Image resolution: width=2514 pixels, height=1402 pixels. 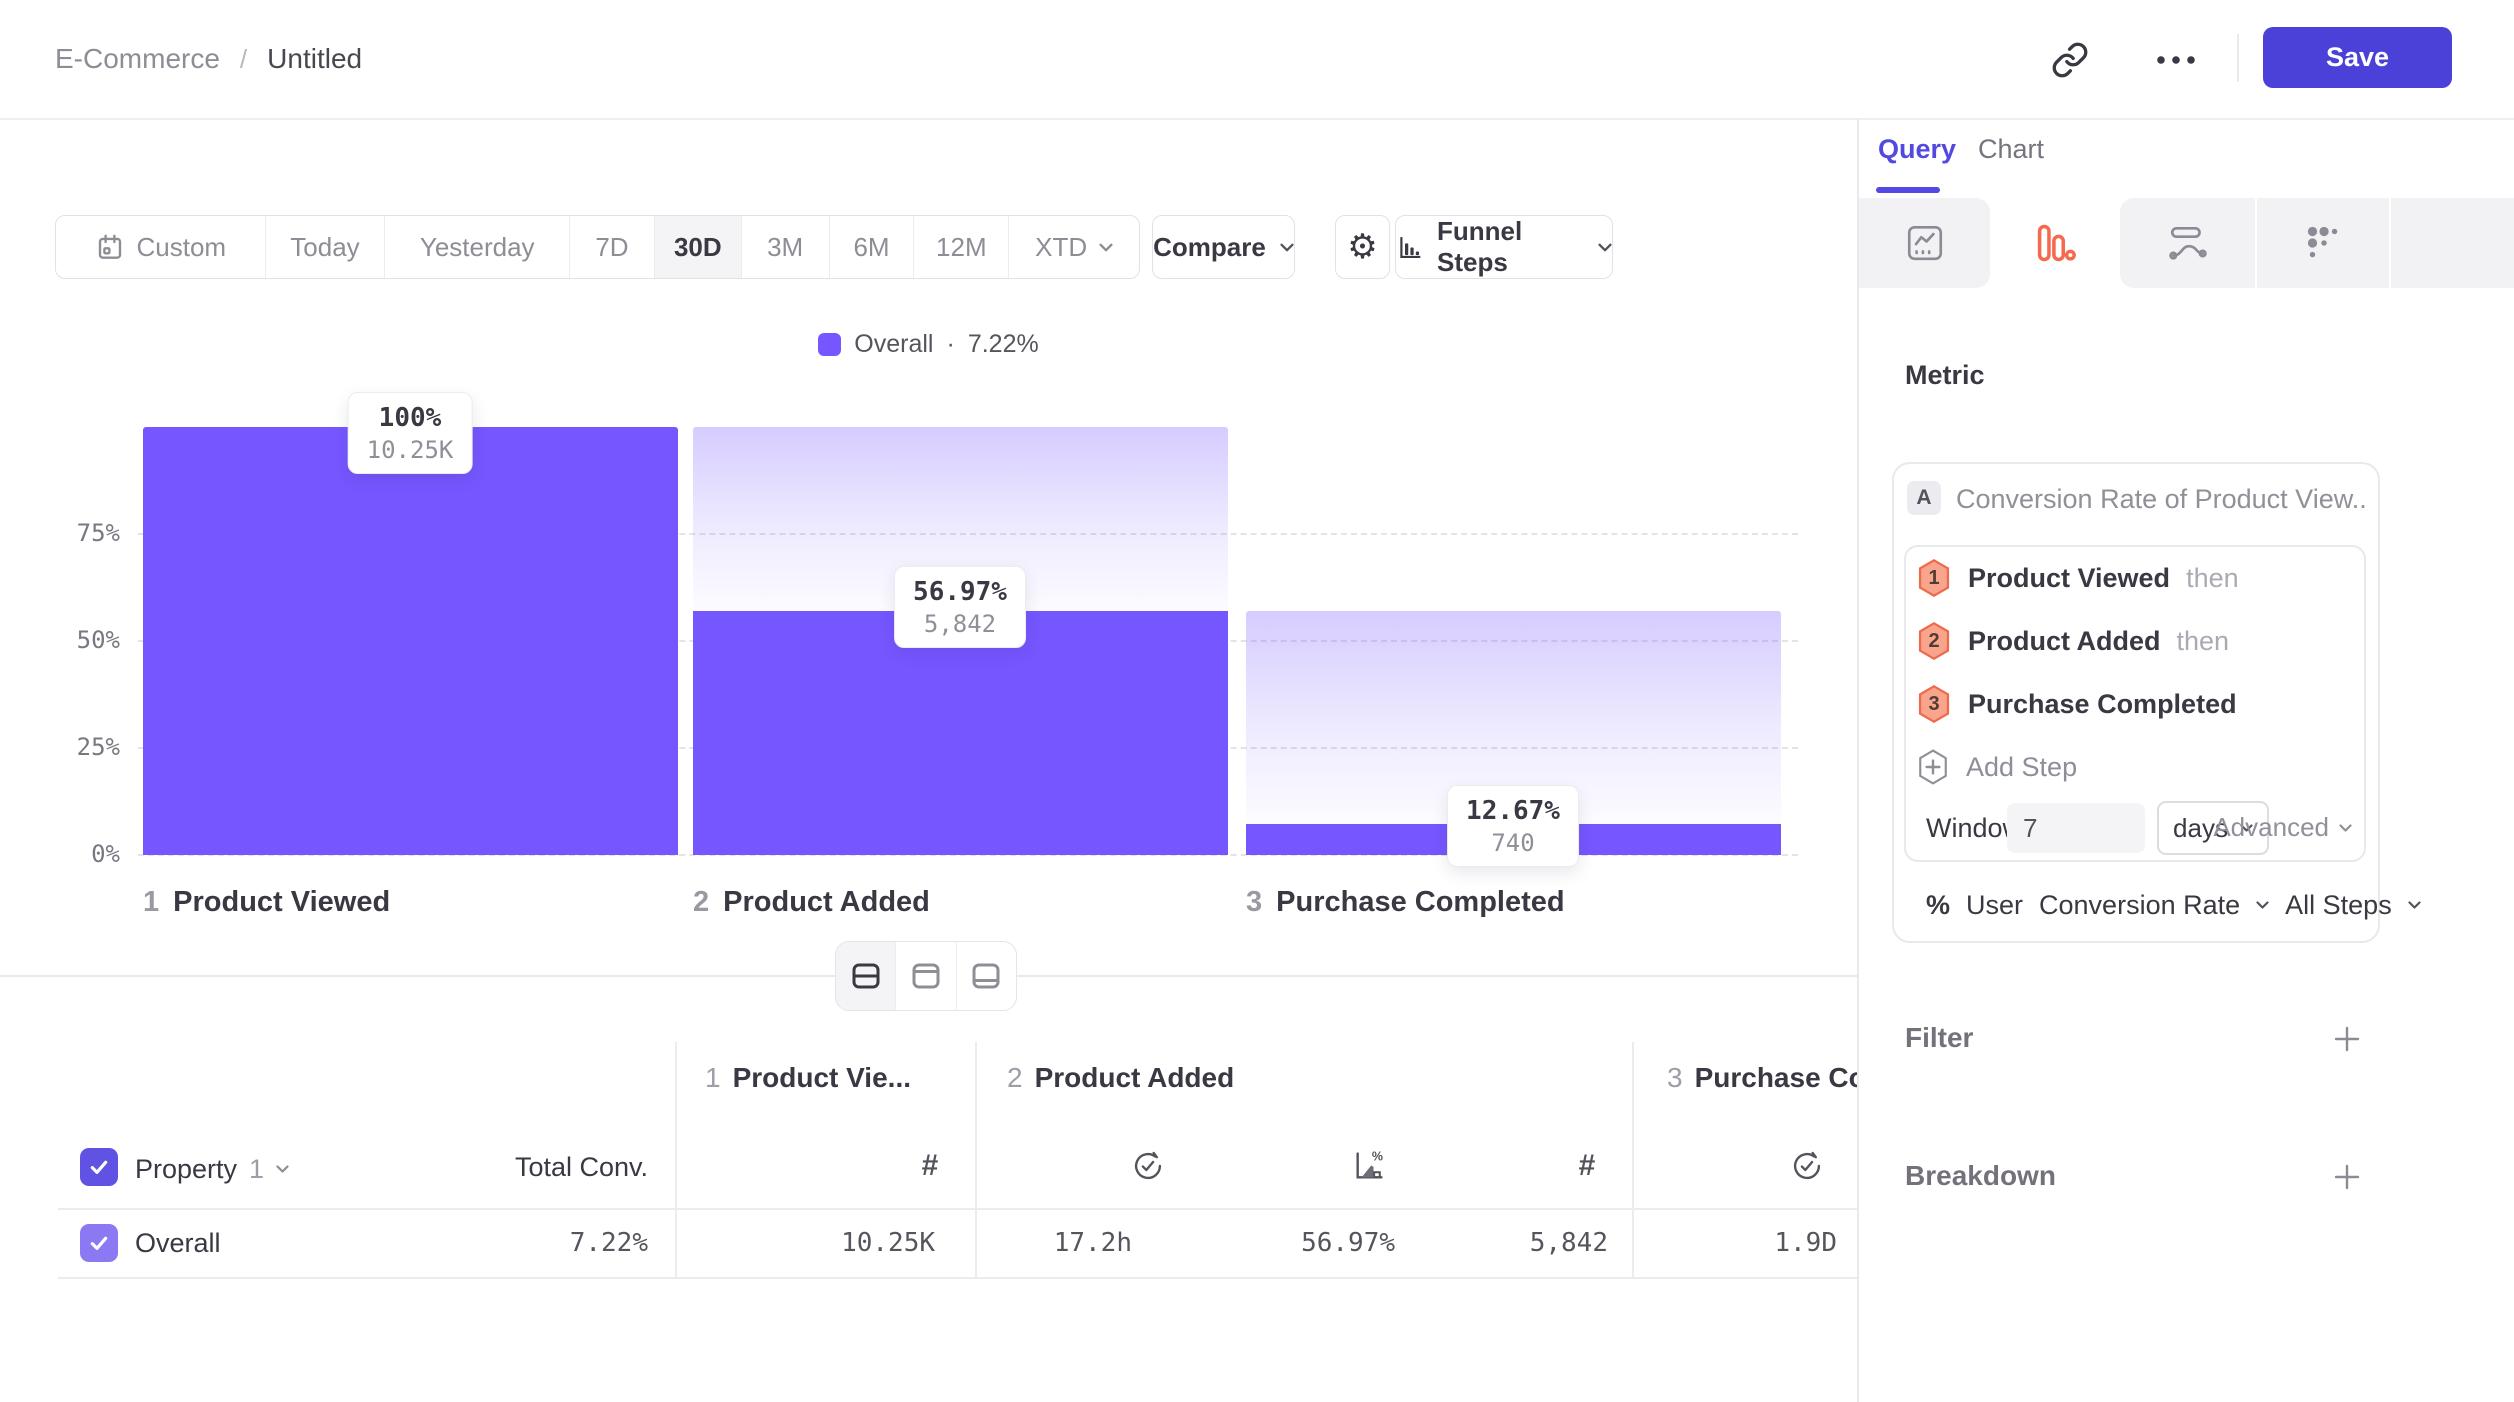 I want to click on column-header-step3: 3 Purchase Completed, so click(x=1762, y=1078).